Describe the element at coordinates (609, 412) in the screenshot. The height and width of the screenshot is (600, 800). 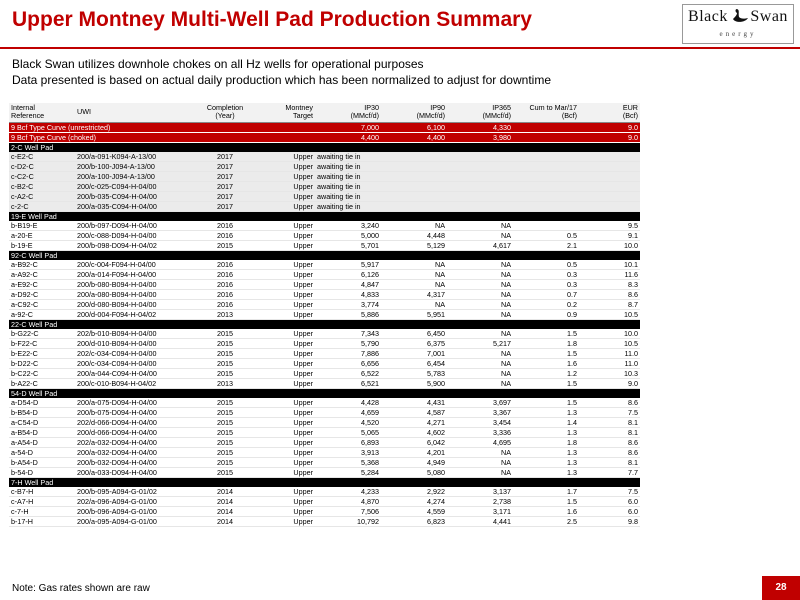
I see `cell-eur: 7.5` at that location.